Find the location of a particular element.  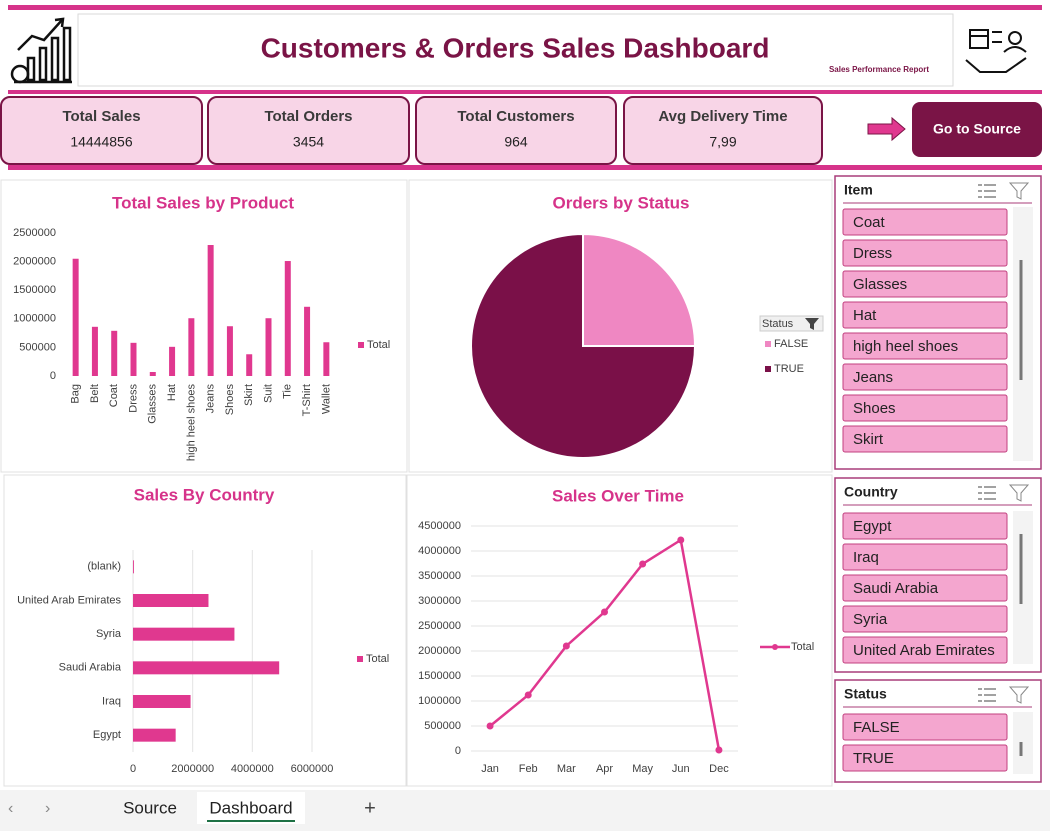

x-tick-label: Hat is located at coordinates (172, 392).